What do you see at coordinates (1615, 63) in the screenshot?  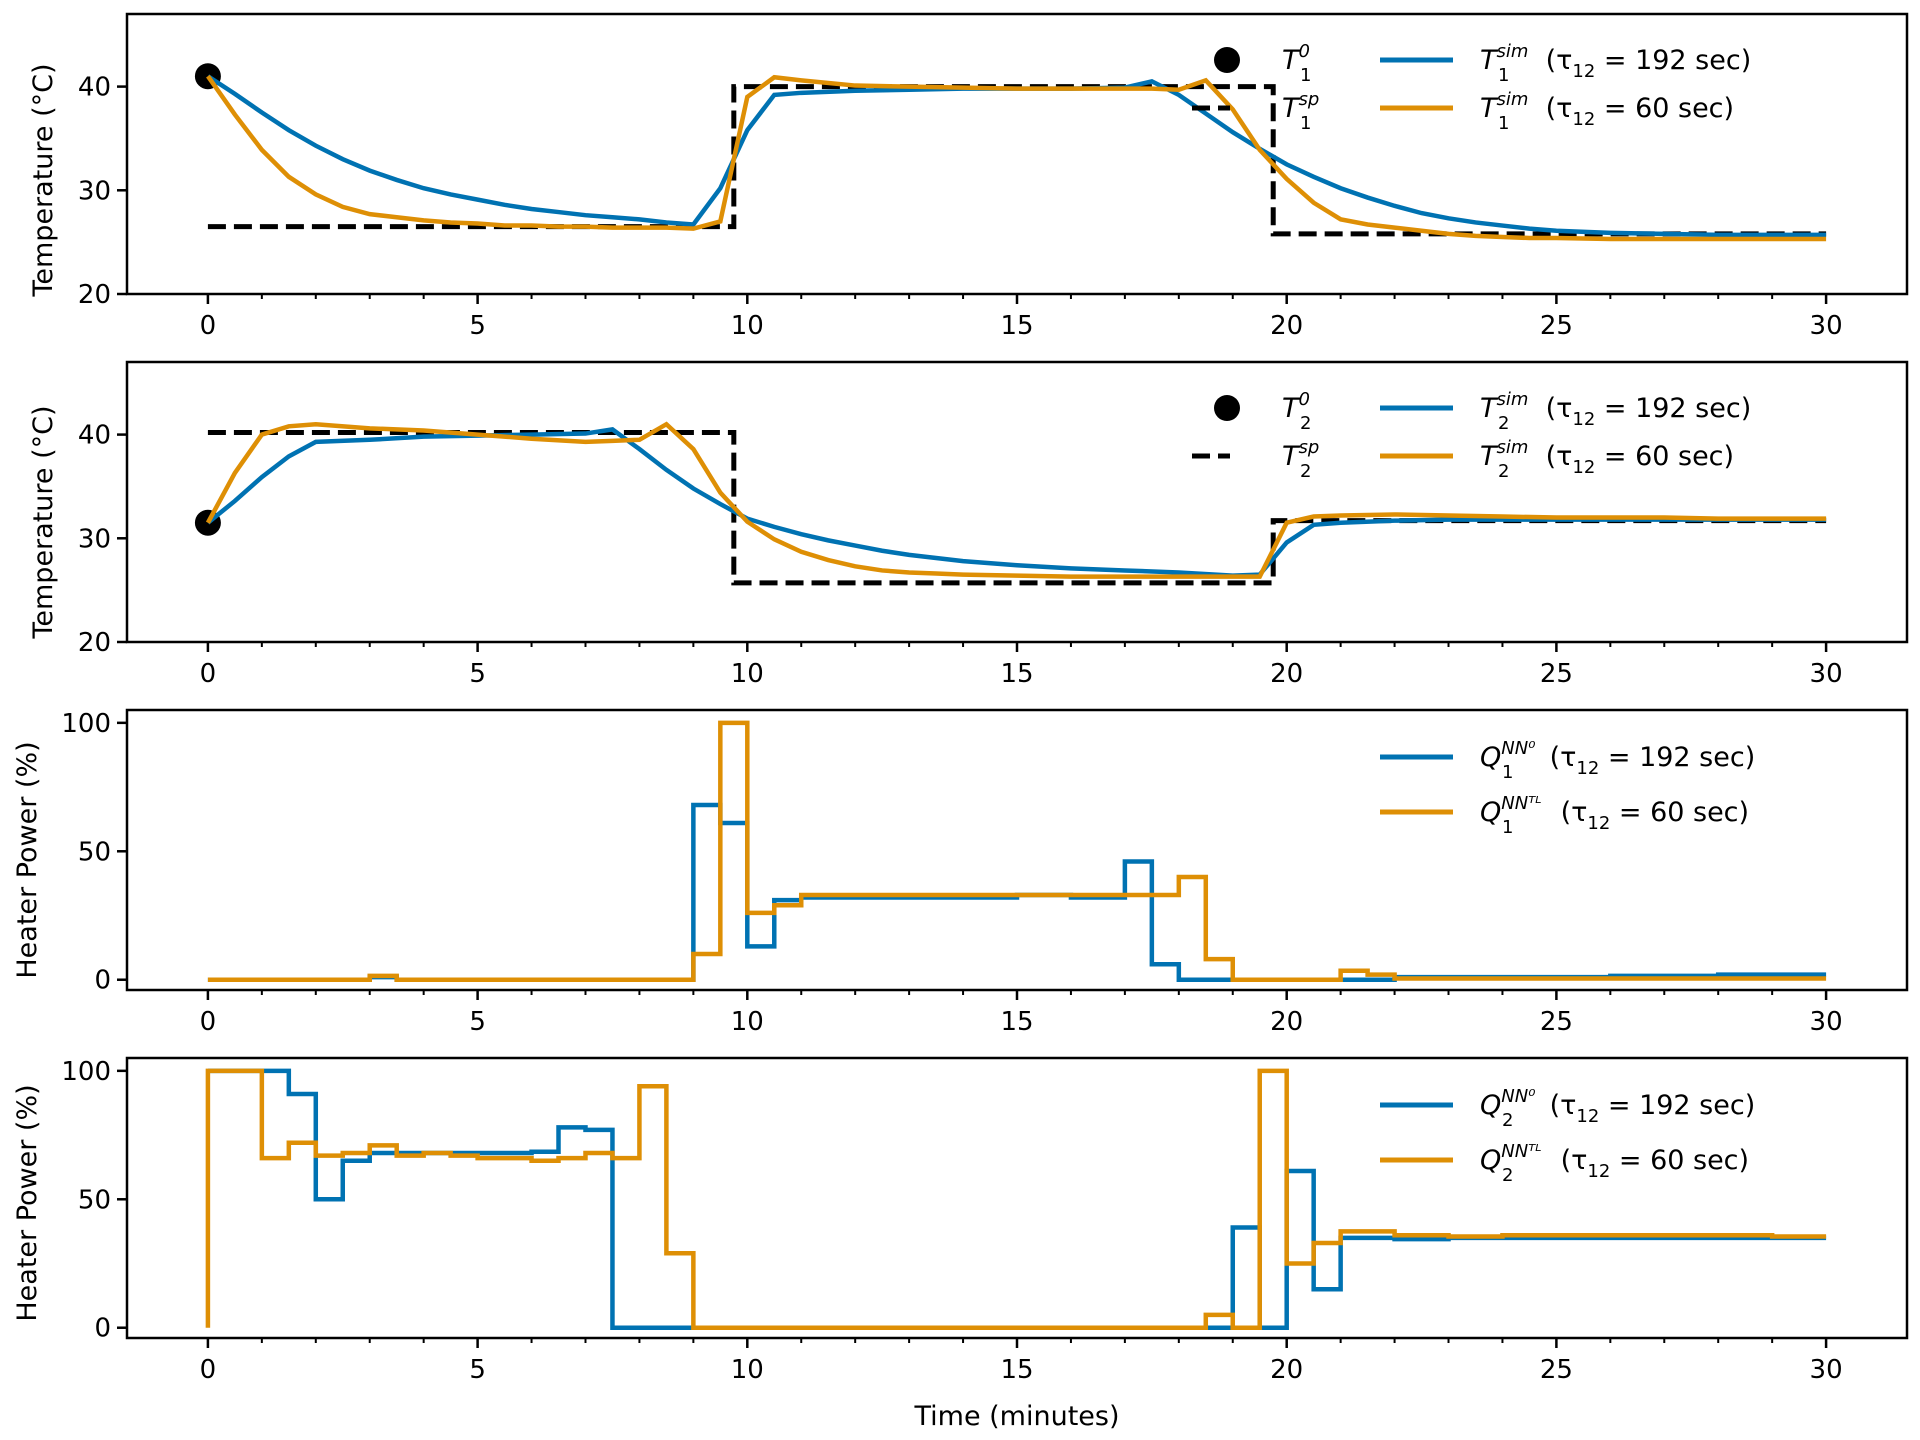 I see `legend-label: Tsim 1 (τ12 = 192 sec)` at bounding box center [1615, 63].